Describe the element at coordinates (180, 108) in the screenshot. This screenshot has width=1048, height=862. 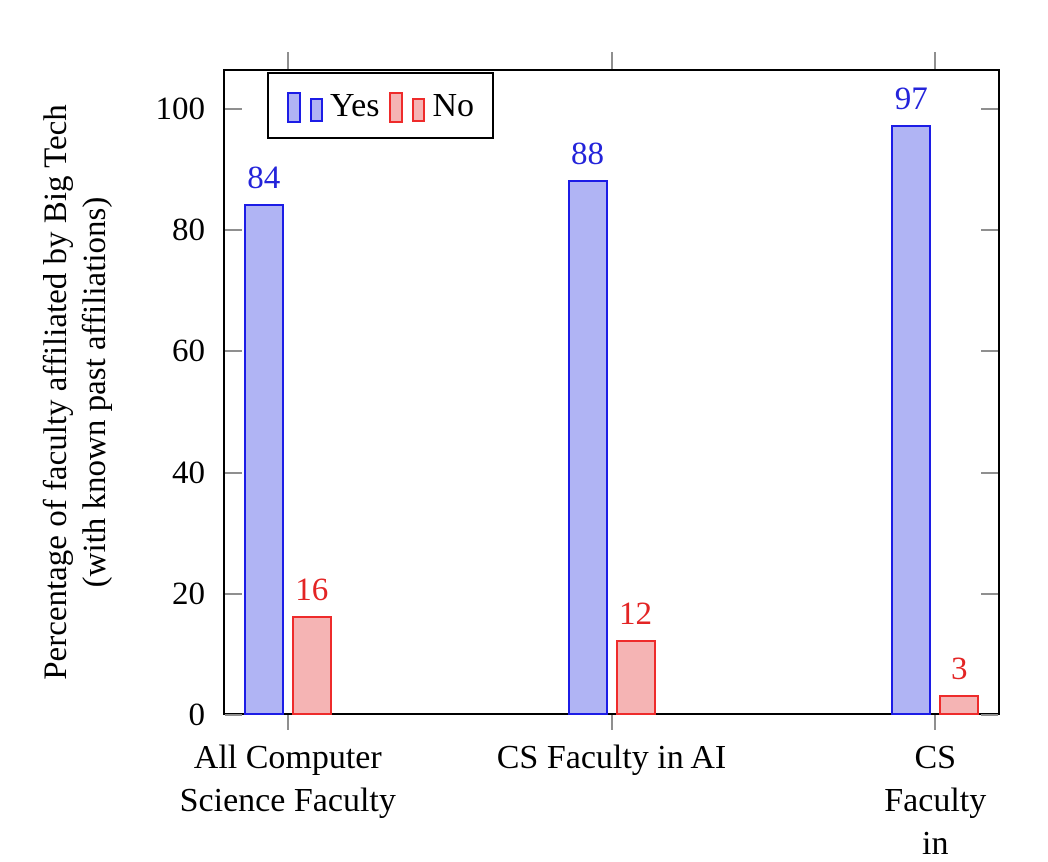
I see `y-tick-label: 100` at that location.